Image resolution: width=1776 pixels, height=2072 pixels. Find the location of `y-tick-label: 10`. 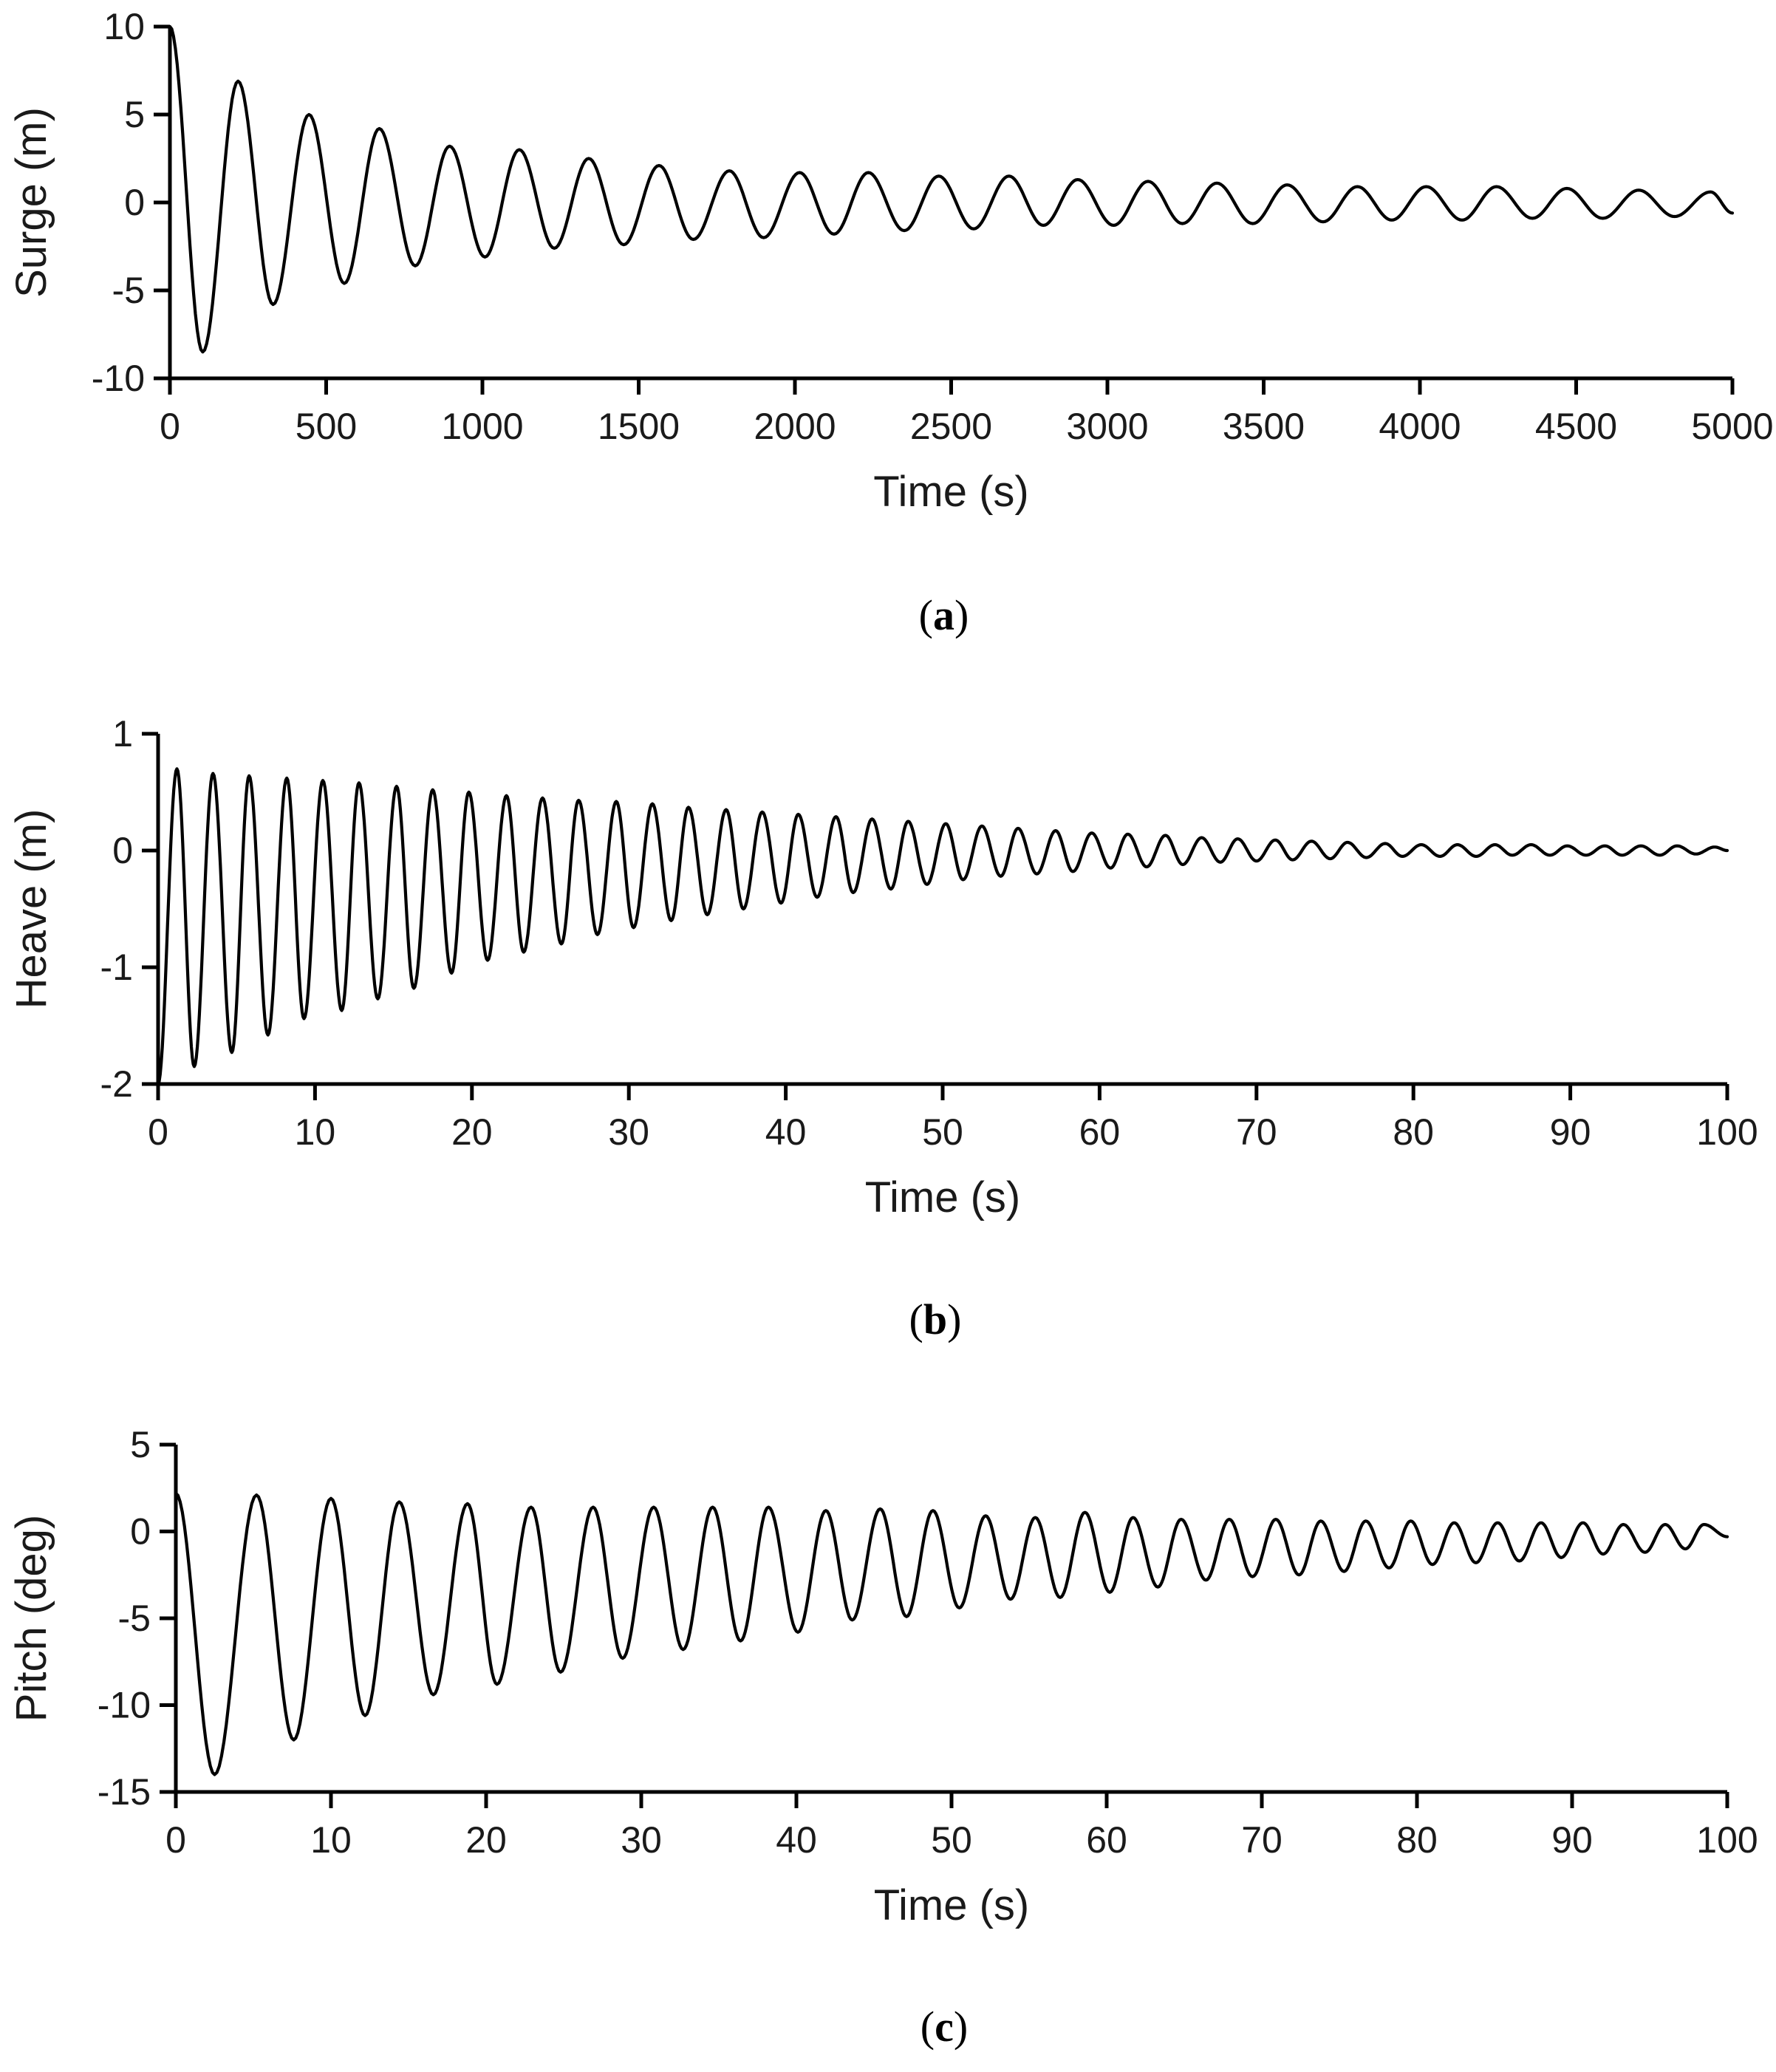

y-tick-label: 10 is located at coordinates (124, 27).